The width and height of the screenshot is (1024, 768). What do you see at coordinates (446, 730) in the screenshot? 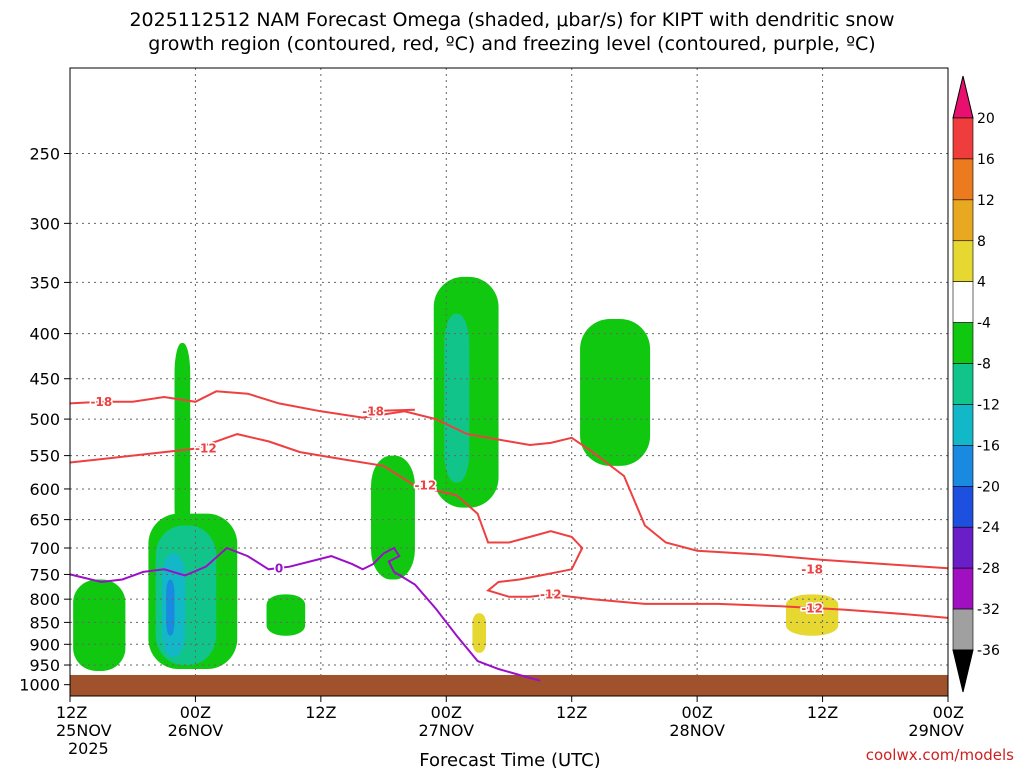
I see `x-tick-date: 27NOV` at bounding box center [446, 730].